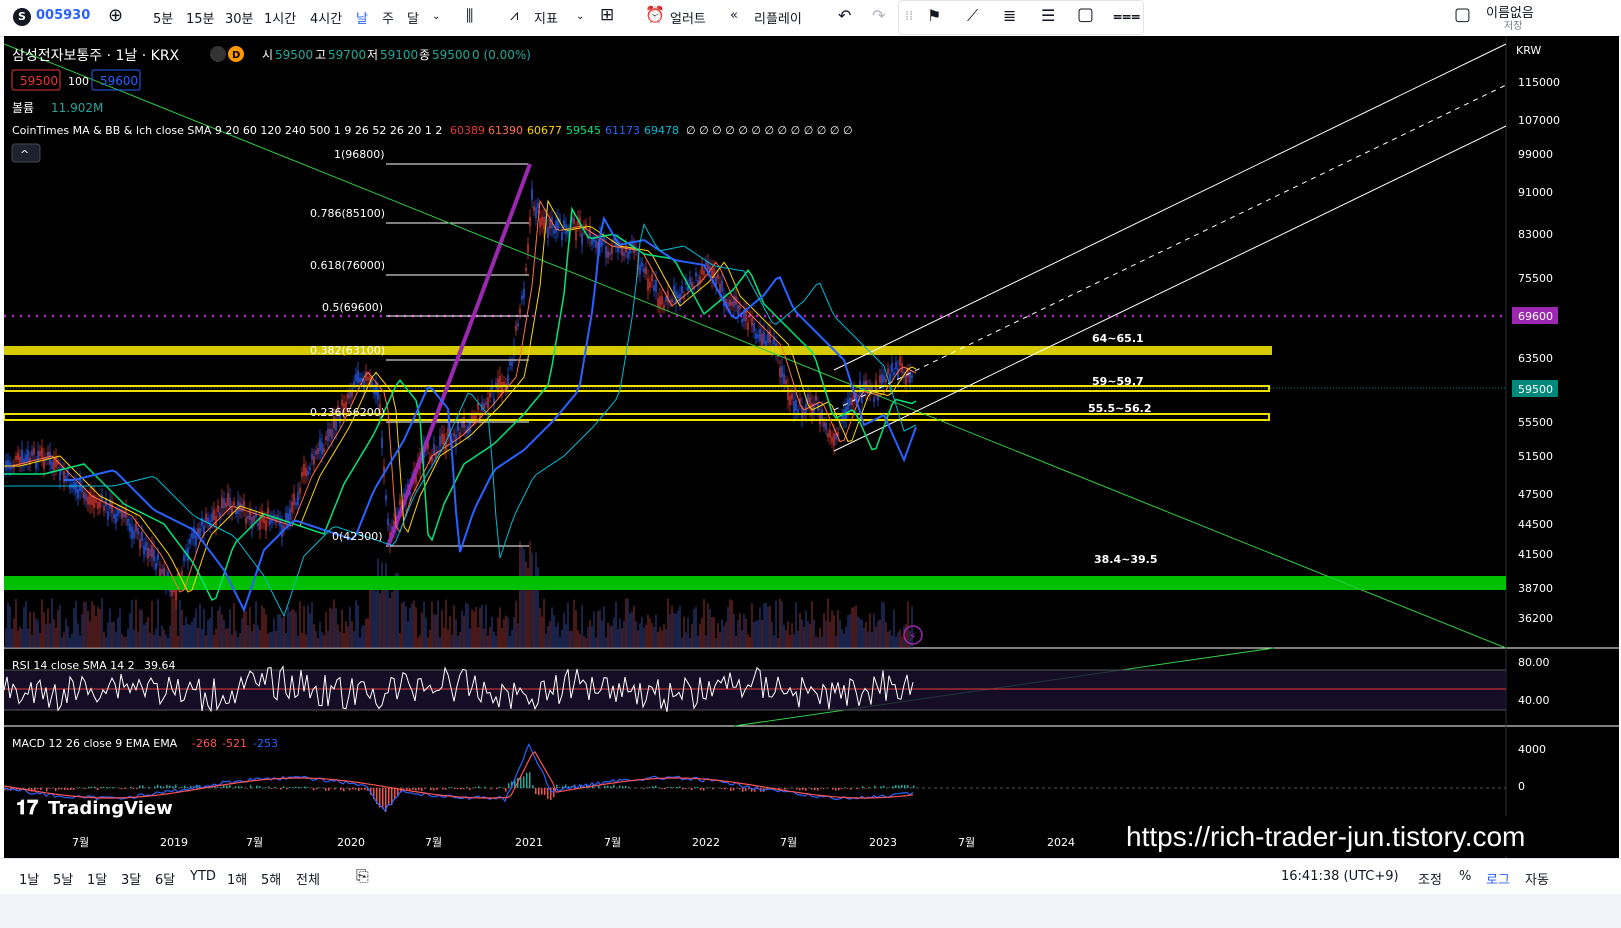  Describe the element at coordinates (200, 19) in the screenshot. I see `interval-15m: 15분` at that location.